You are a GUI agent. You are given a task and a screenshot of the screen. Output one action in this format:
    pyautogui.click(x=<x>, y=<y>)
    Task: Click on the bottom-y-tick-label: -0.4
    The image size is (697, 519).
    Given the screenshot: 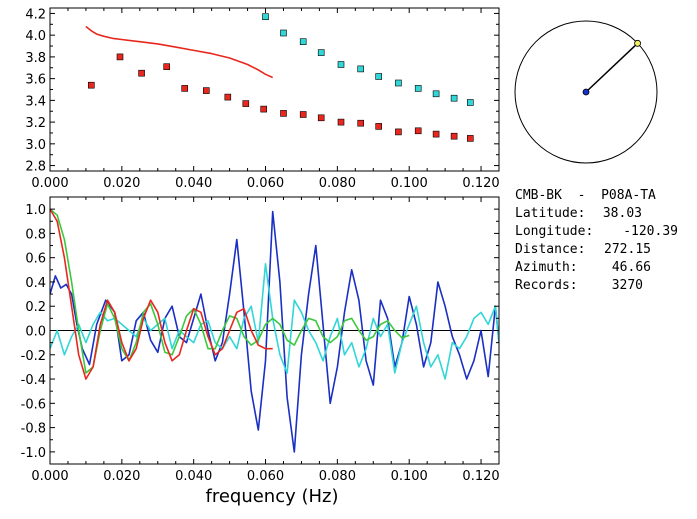 What is the action you would take?
    pyautogui.click(x=33, y=380)
    